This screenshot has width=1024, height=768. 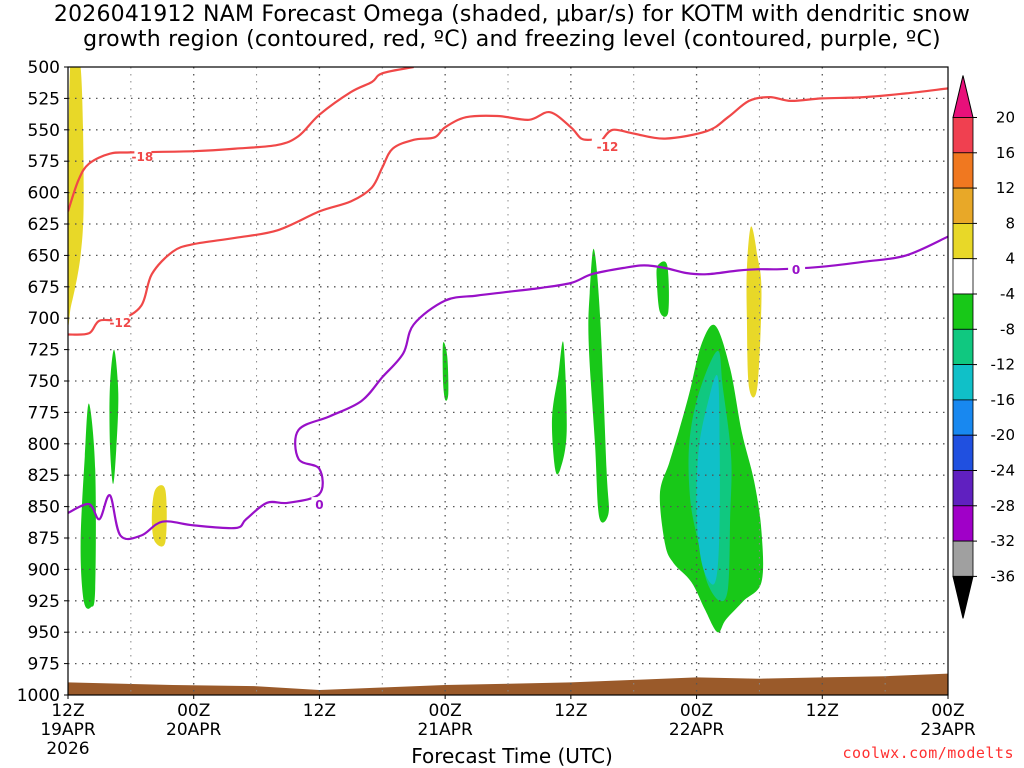 What do you see at coordinates (822, 711) in the screenshot?
I see `x-tick-label-6: 12Z` at bounding box center [822, 711].